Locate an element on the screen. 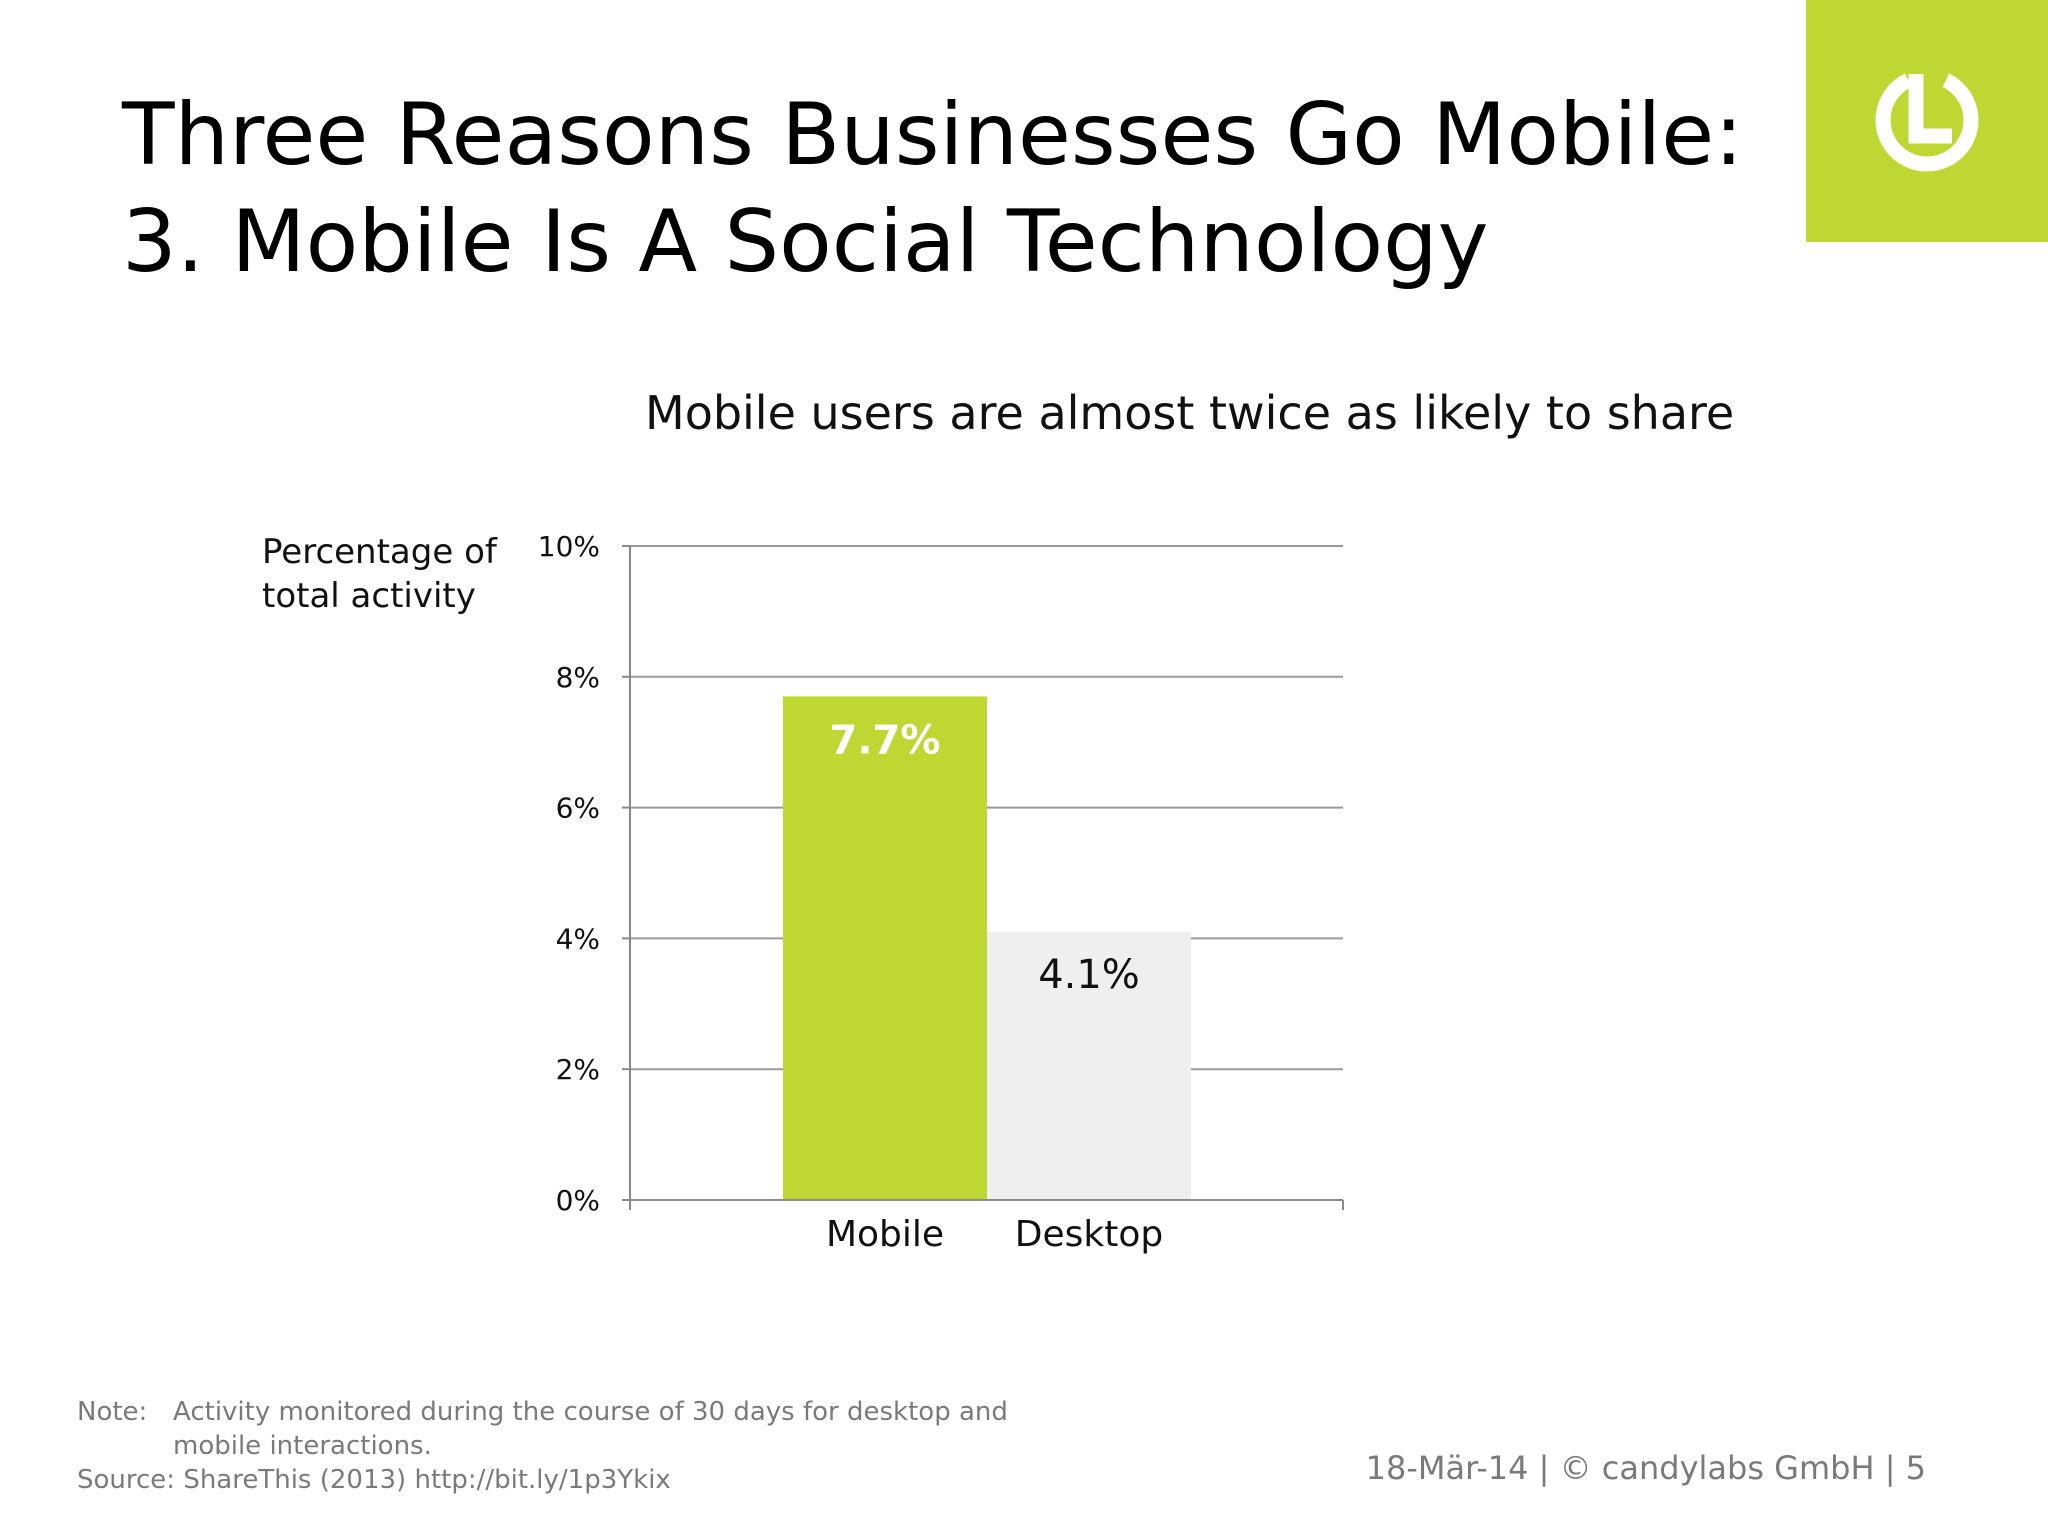 The image size is (2048, 1536). power-button-icon is located at coordinates (1927, 122).